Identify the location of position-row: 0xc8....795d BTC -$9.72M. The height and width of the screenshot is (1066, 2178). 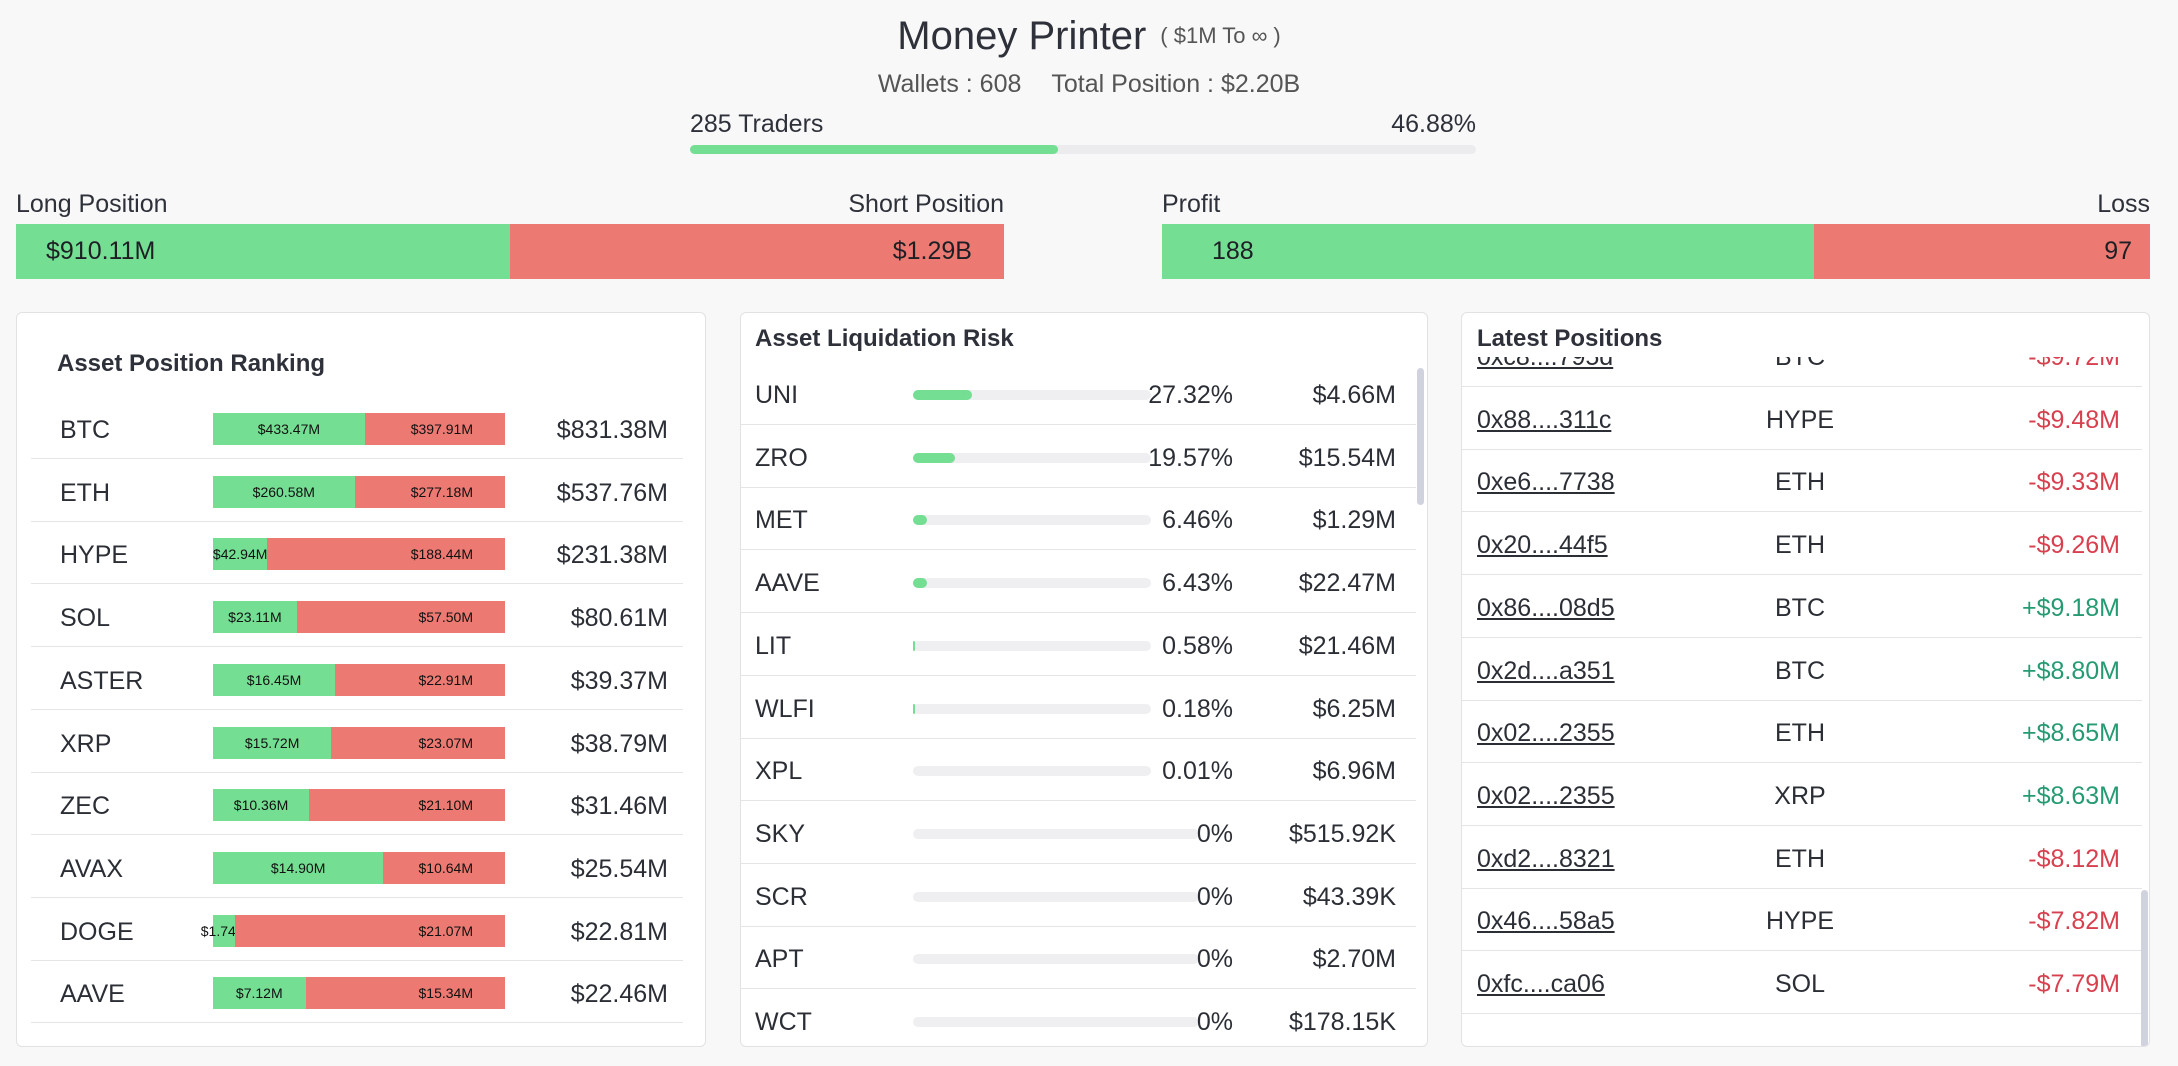
(1802, 372).